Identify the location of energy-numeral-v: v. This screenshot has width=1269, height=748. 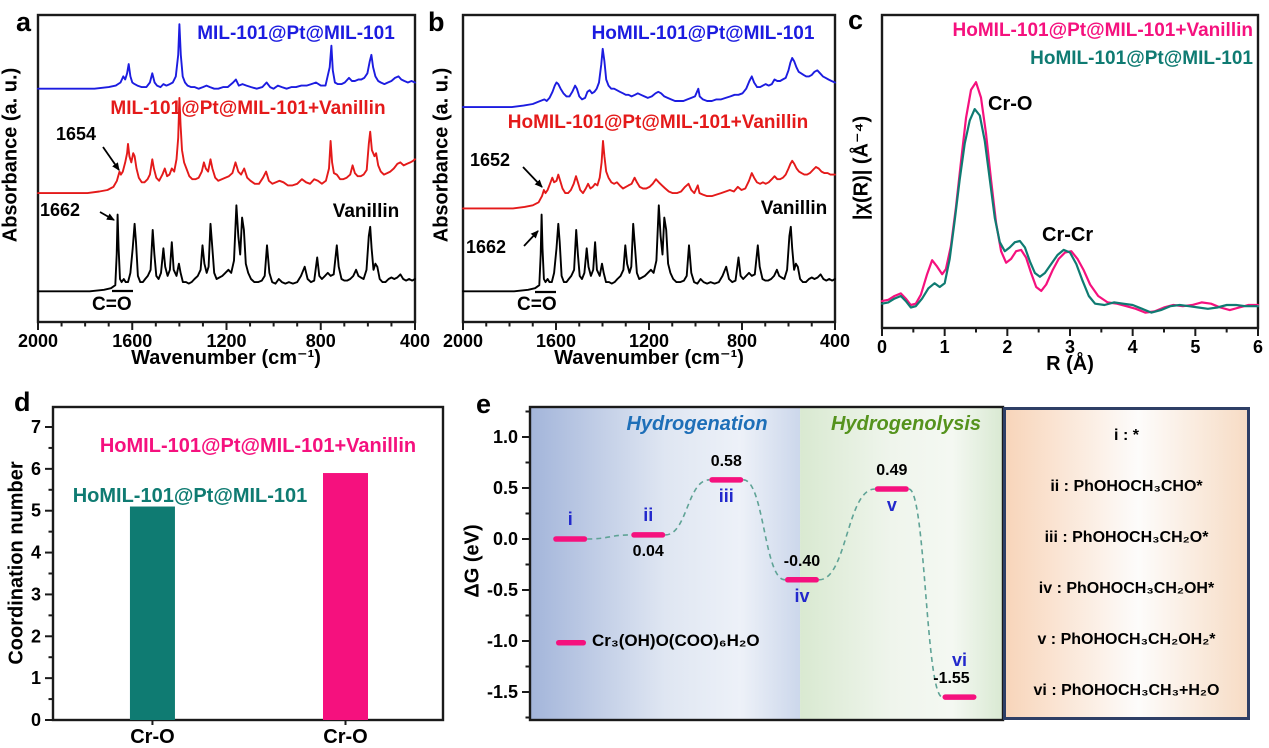
(891, 505).